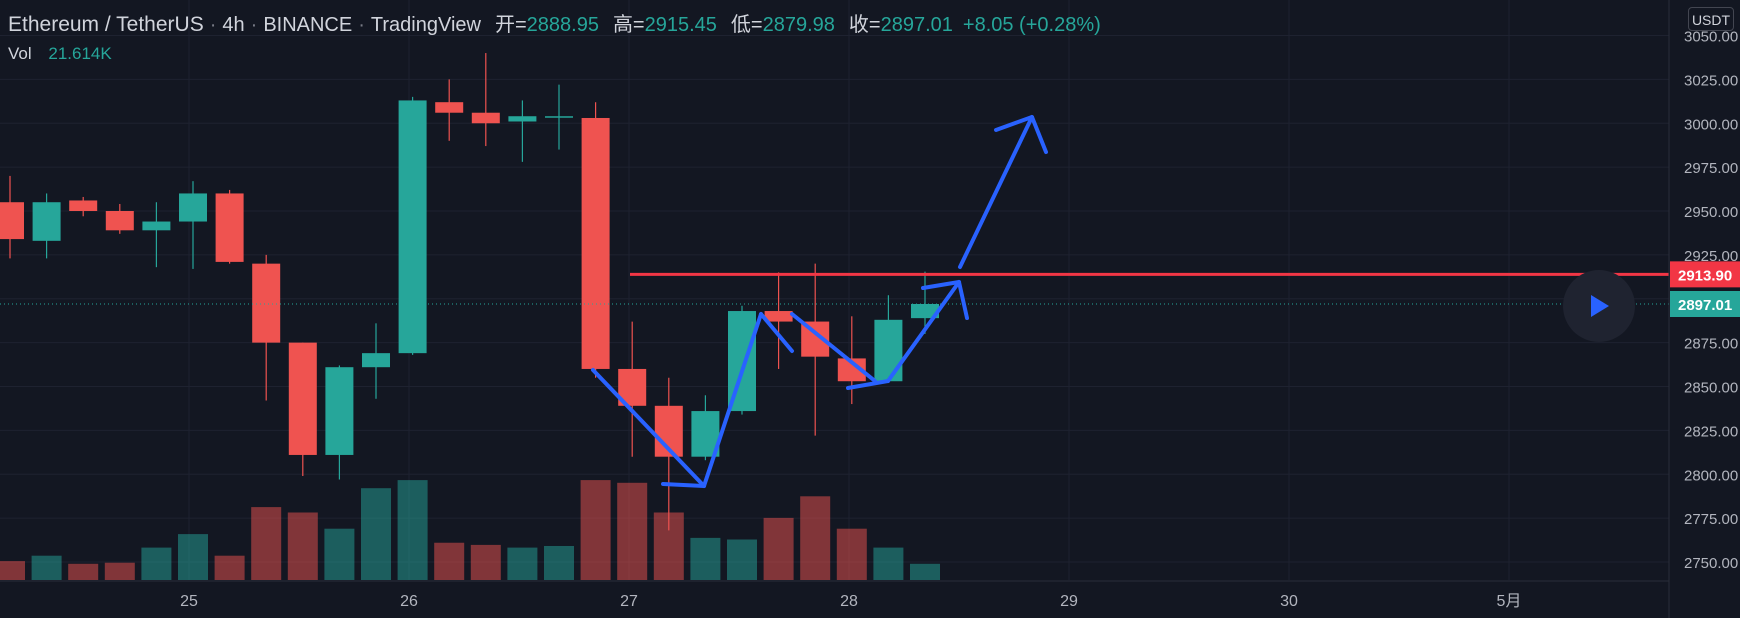 Image resolution: width=1740 pixels, height=618 pixels. Describe the element at coordinates (1711, 431) in the screenshot. I see `price-tick-label: 2825.00` at that location.